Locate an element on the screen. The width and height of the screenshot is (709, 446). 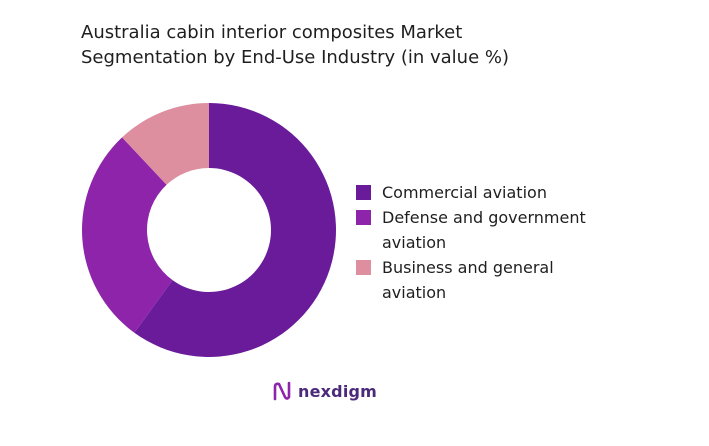
nexdigm-logo: nexdigm is located at coordinates (324, 391).